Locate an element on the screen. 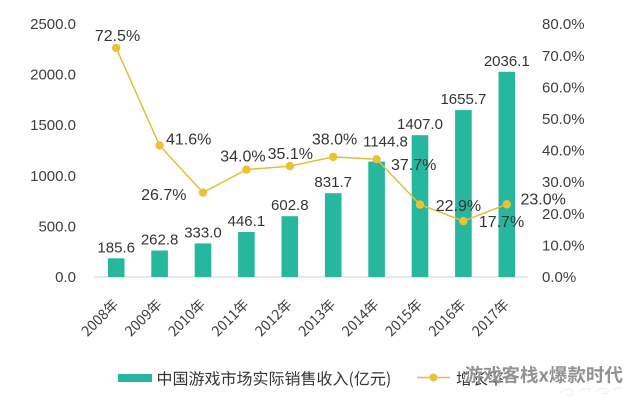 This screenshot has width=640, height=408. svg-text: 1655.7 is located at coordinates (463, 99).